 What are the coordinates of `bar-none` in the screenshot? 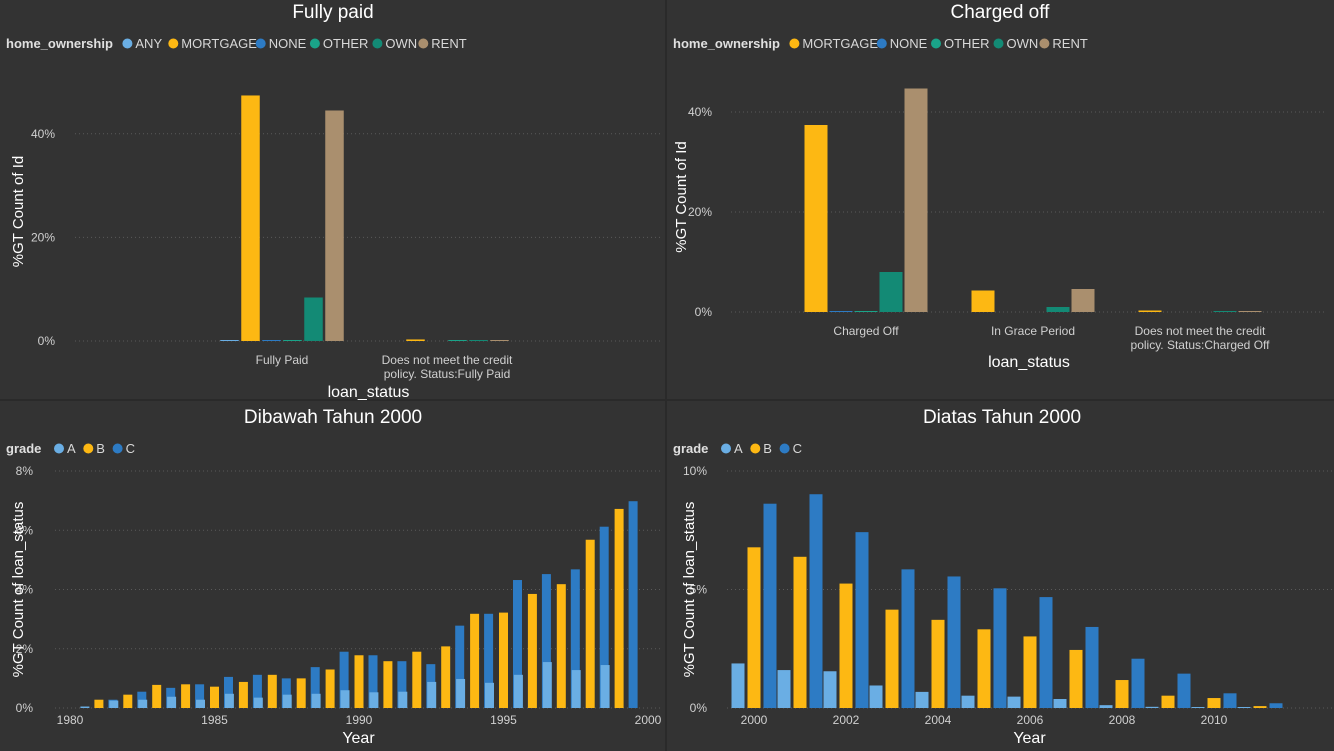 It's located at (841, 311).